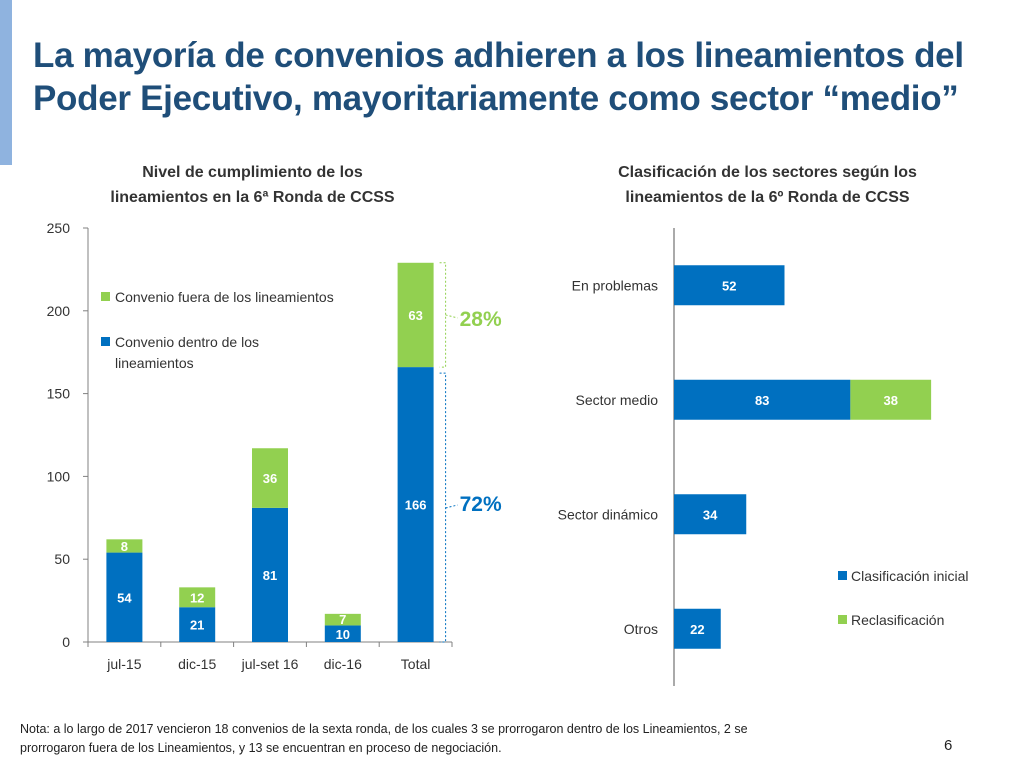 The height and width of the screenshot is (768, 1024). What do you see at coordinates (443, 507) in the screenshot?
I see `inside-share-bracket` at bounding box center [443, 507].